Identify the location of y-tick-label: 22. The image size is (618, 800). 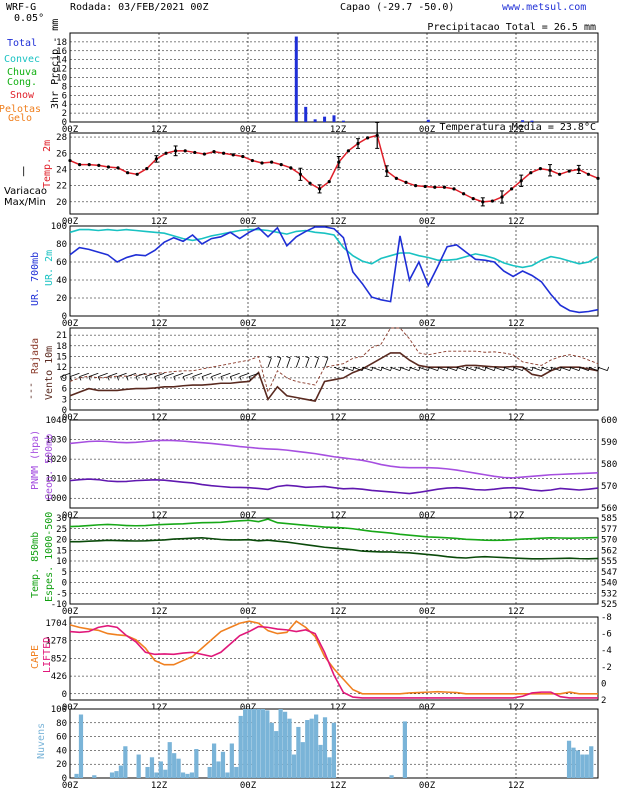
(61, 187).